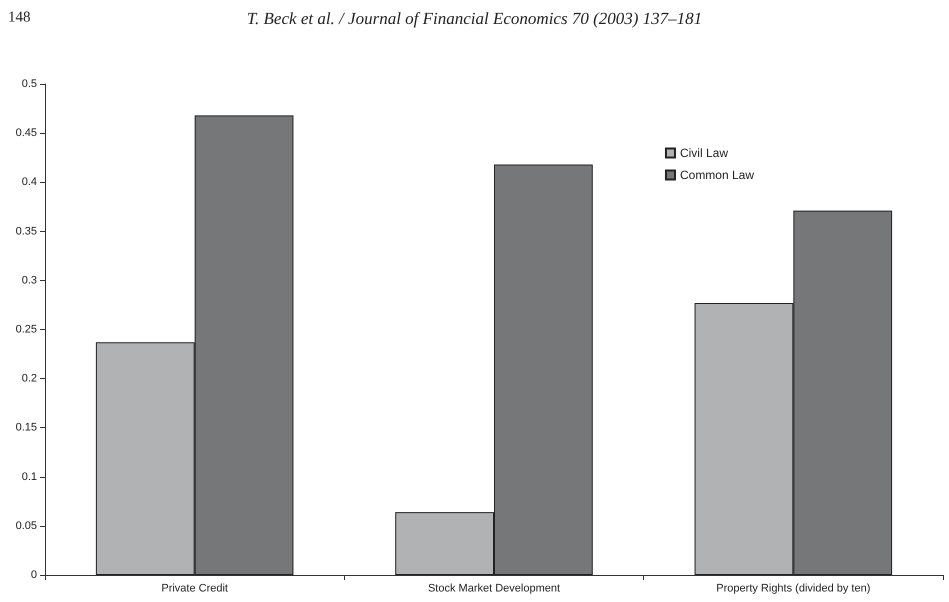  I want to click on y-tick-label: 0.3, so click(29, 280).